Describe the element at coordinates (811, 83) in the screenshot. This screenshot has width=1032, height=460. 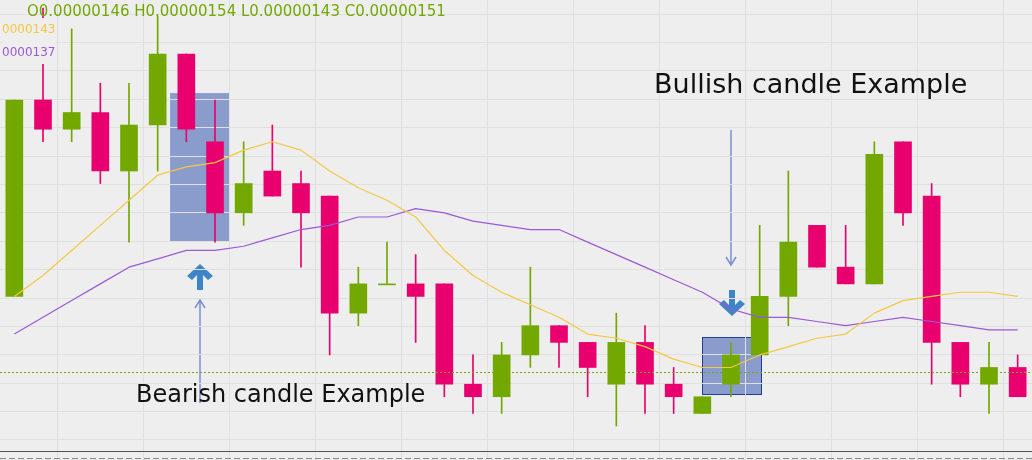
I see `annotation: Bullish candle Example` at that location.